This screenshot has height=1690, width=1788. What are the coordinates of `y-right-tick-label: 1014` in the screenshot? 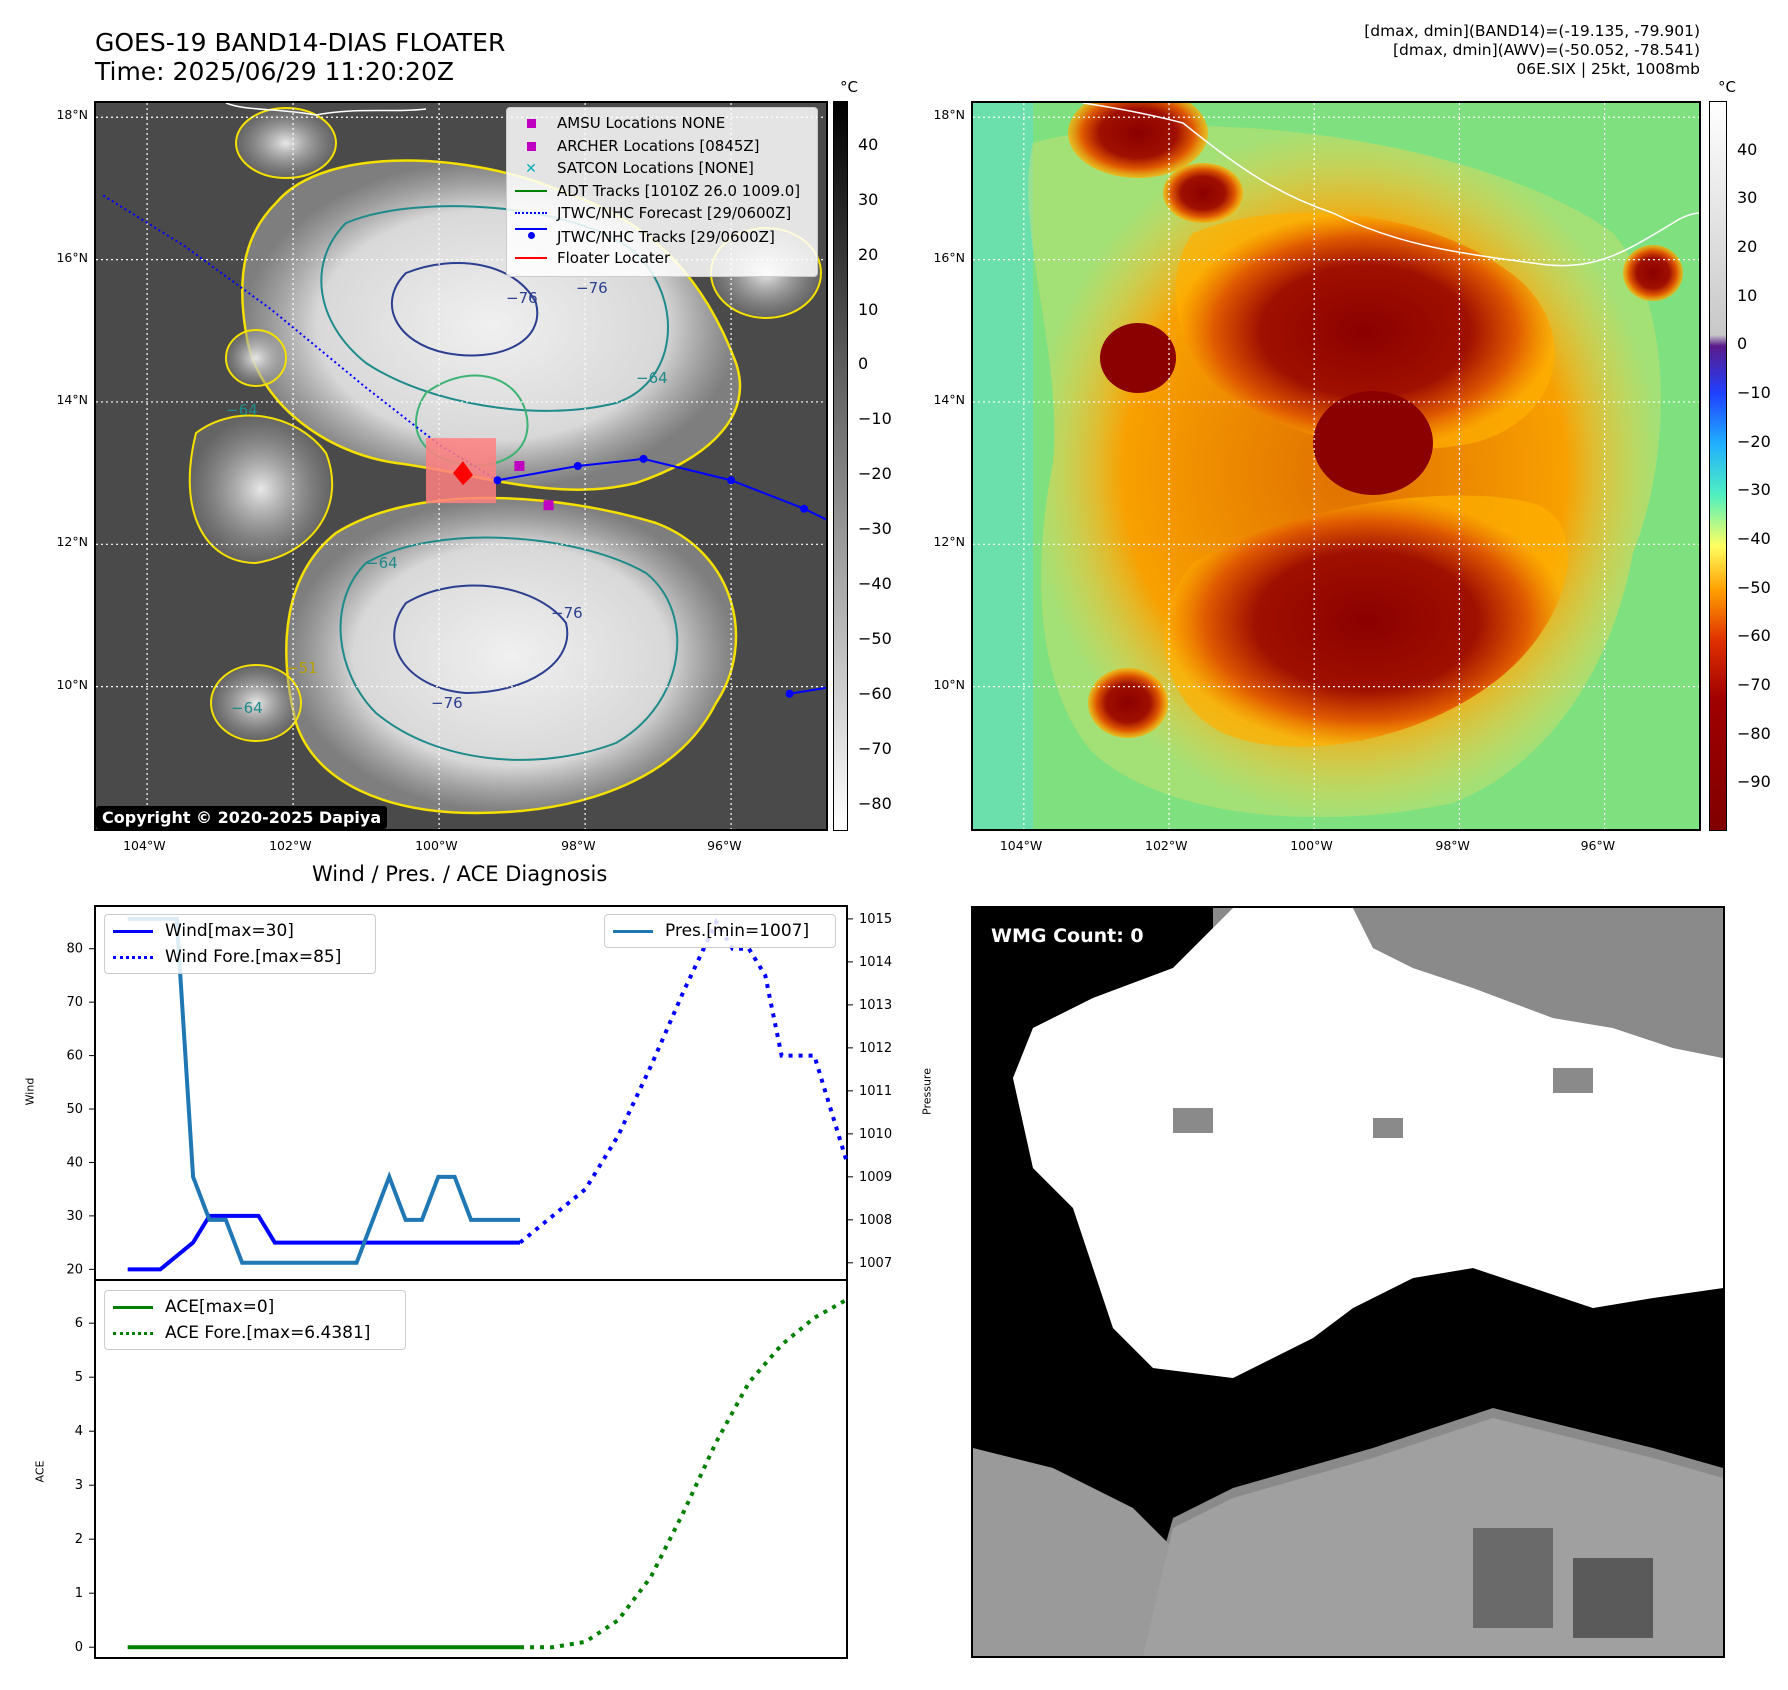 It's located at (875, 962).